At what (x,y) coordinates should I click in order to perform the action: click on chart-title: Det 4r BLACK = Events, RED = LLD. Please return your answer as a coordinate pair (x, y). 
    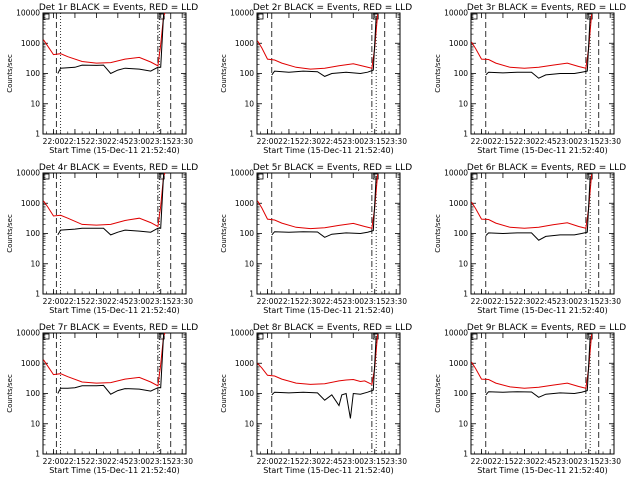
    Looking at the image, I should click on (118, 168).